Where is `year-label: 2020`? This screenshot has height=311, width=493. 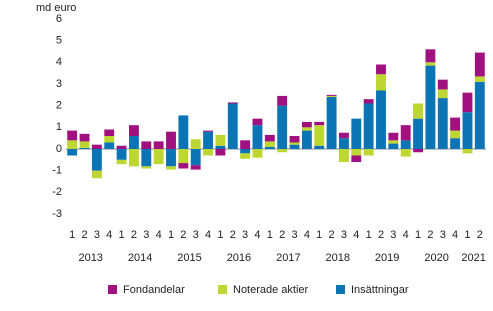 year-label: 2020 is located at coordinates (436, 258).